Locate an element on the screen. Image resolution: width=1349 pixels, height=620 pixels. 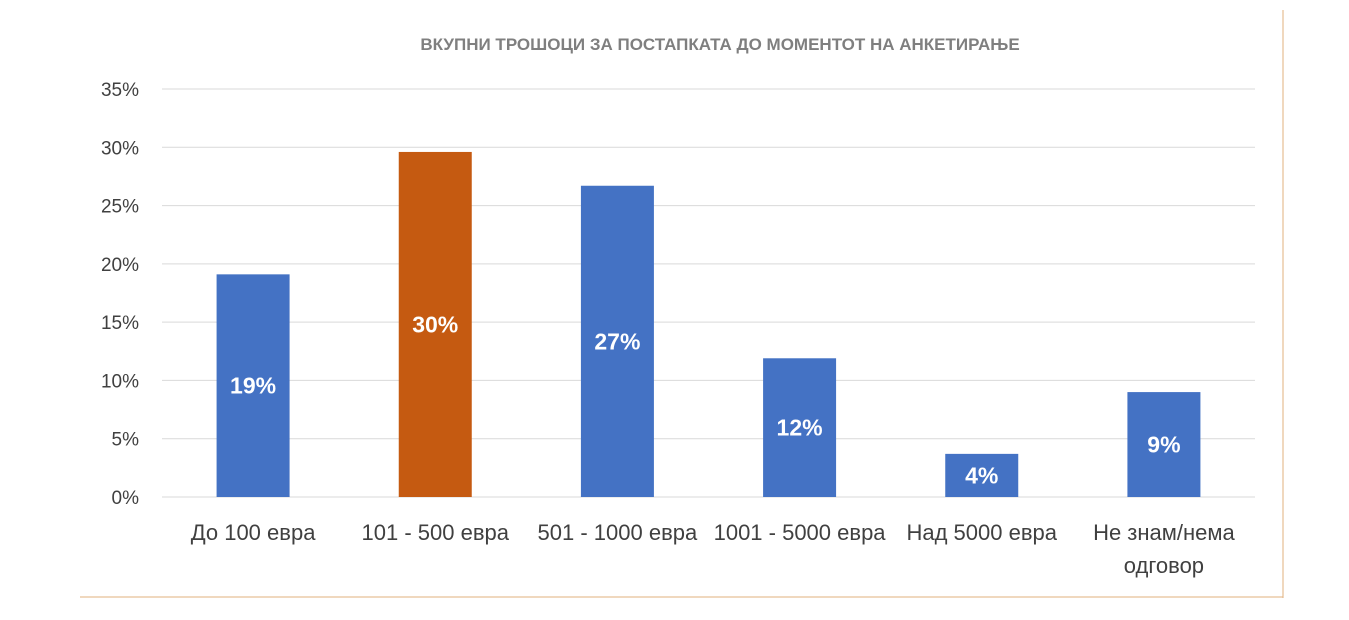
x-category-label: 1001 - 5000 евра is located at coordinates (800, 532).